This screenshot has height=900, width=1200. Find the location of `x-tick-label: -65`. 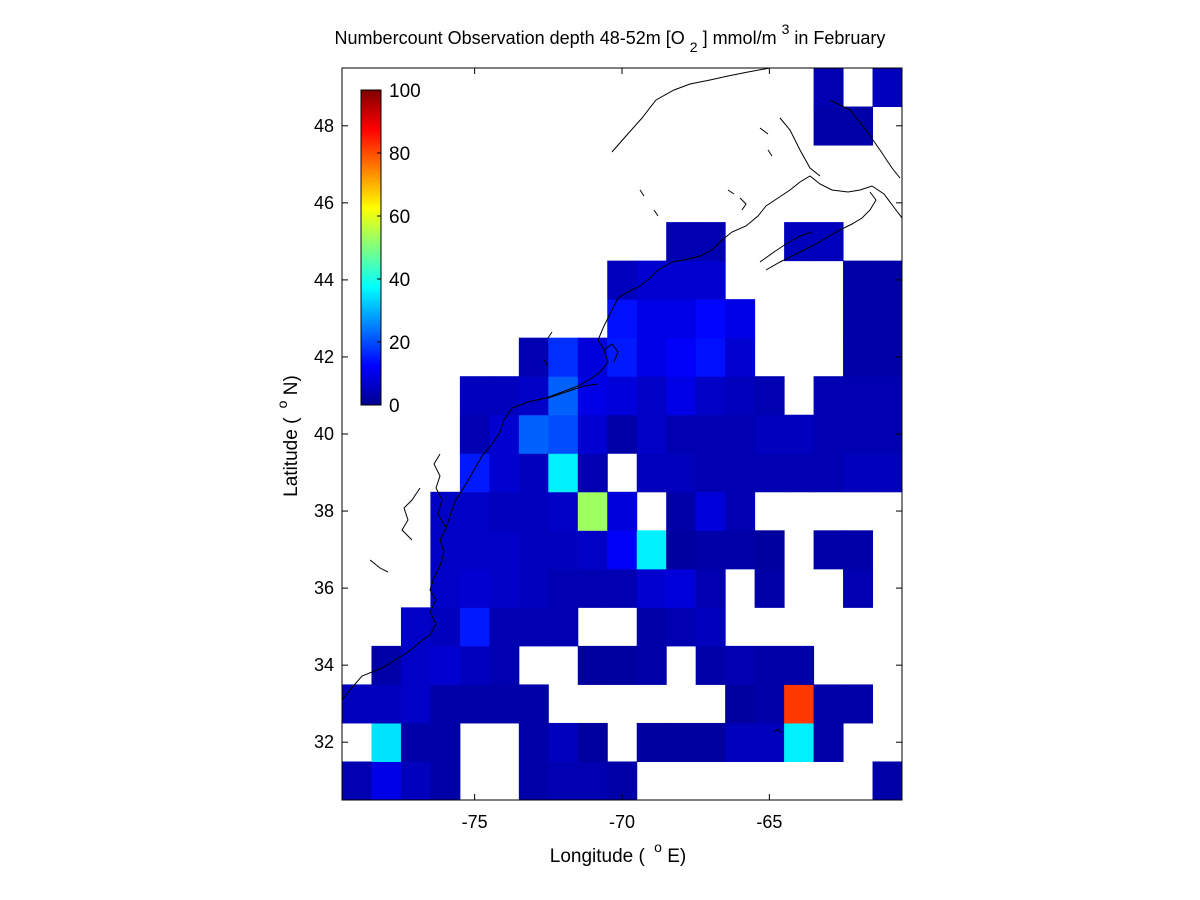

x-tick-label: -65 is located at coordinates (769, 822).